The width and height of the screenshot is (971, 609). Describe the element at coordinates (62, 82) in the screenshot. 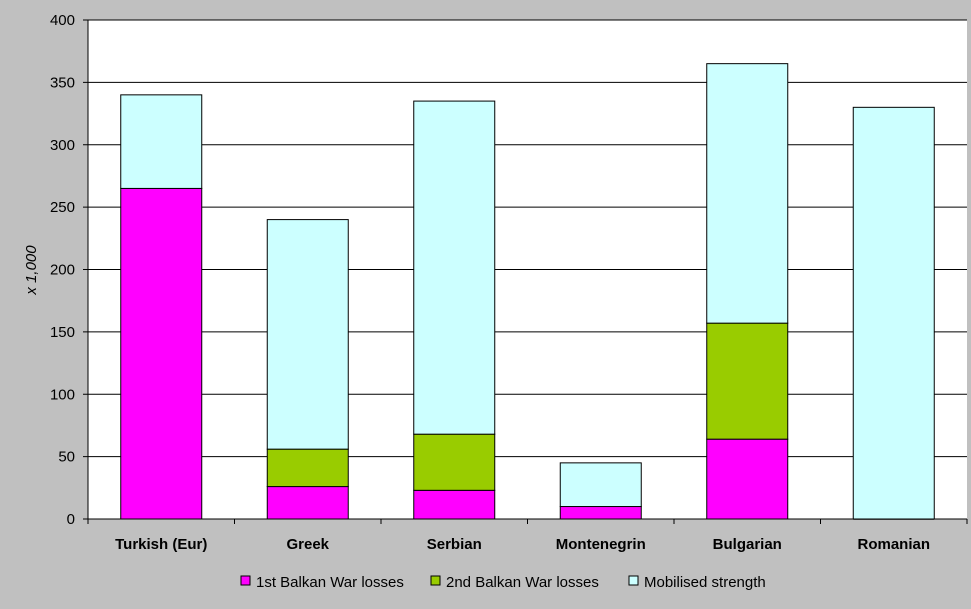

I see `y-tick-label: 350` at that location.